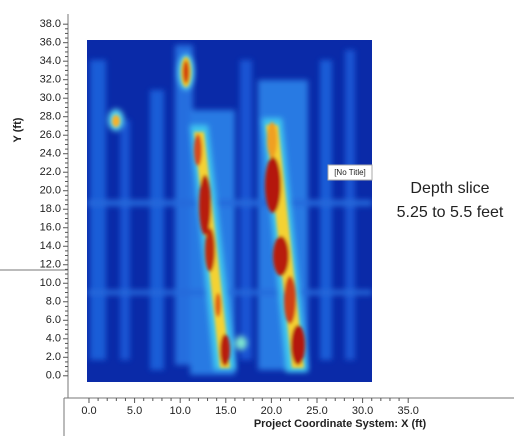 This screenshot has width=514, height=436. What do you see at coordinates (50, 172) in the screenshot?
I see `y-tick-label: 22.0` at bounding box center [50, 172].